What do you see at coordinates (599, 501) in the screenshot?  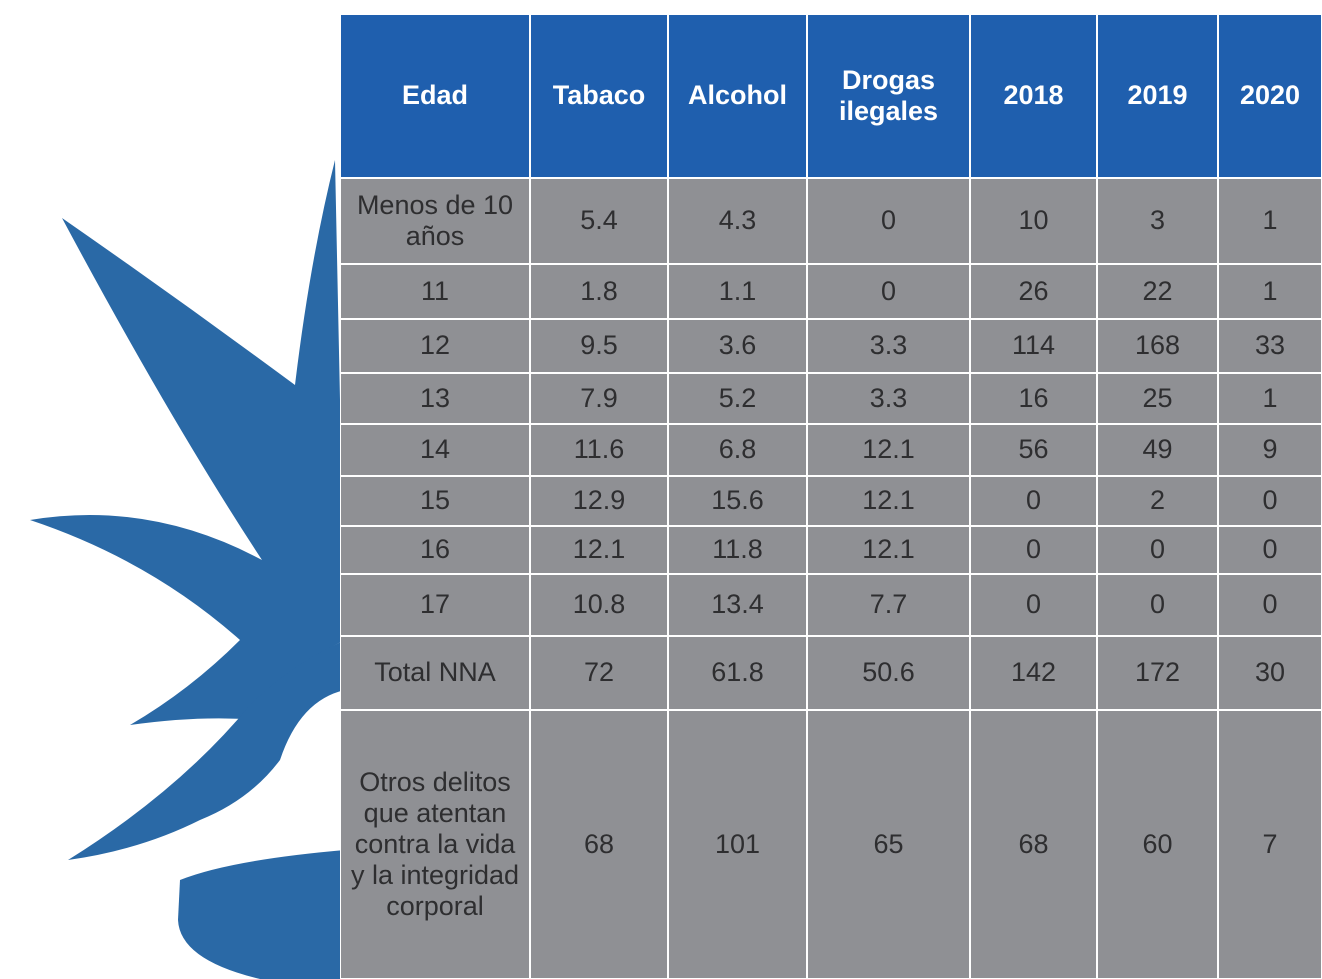 I see `data-cell: 12.9` at bounding box center [599, 501].